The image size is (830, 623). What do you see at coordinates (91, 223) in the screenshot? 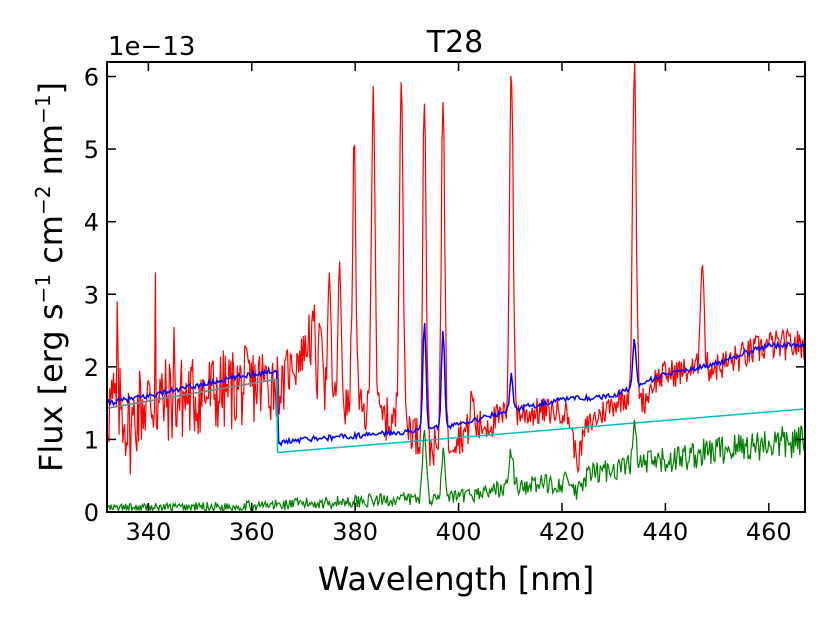
I see `y-tick-label: 4` at bounding box center [91, 223].